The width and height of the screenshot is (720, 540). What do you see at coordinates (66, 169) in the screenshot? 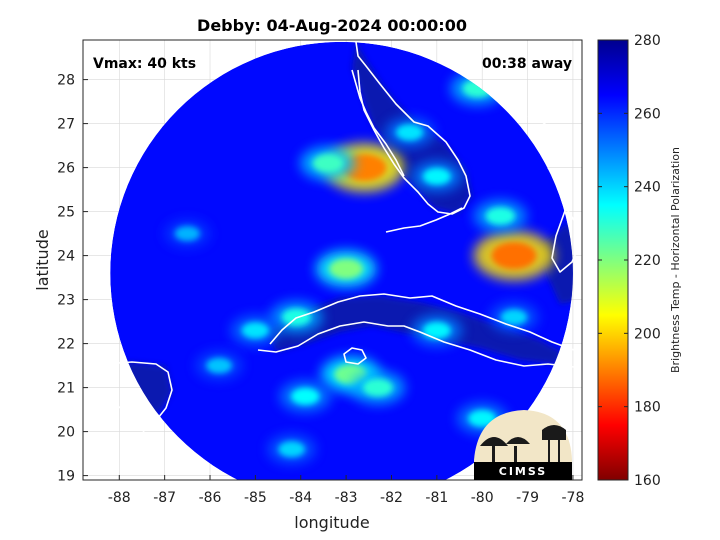
I see `y-tick-label: 26` at bounding box center [66, 169].